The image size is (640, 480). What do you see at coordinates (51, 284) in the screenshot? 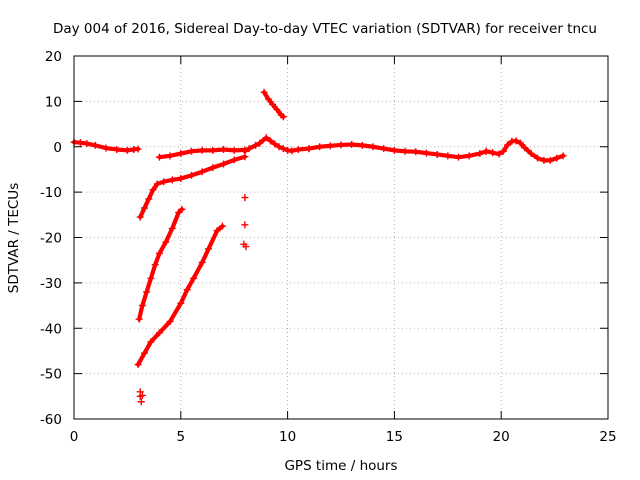
I see `y-tick-label: -30` at bounding box center [51, 284].